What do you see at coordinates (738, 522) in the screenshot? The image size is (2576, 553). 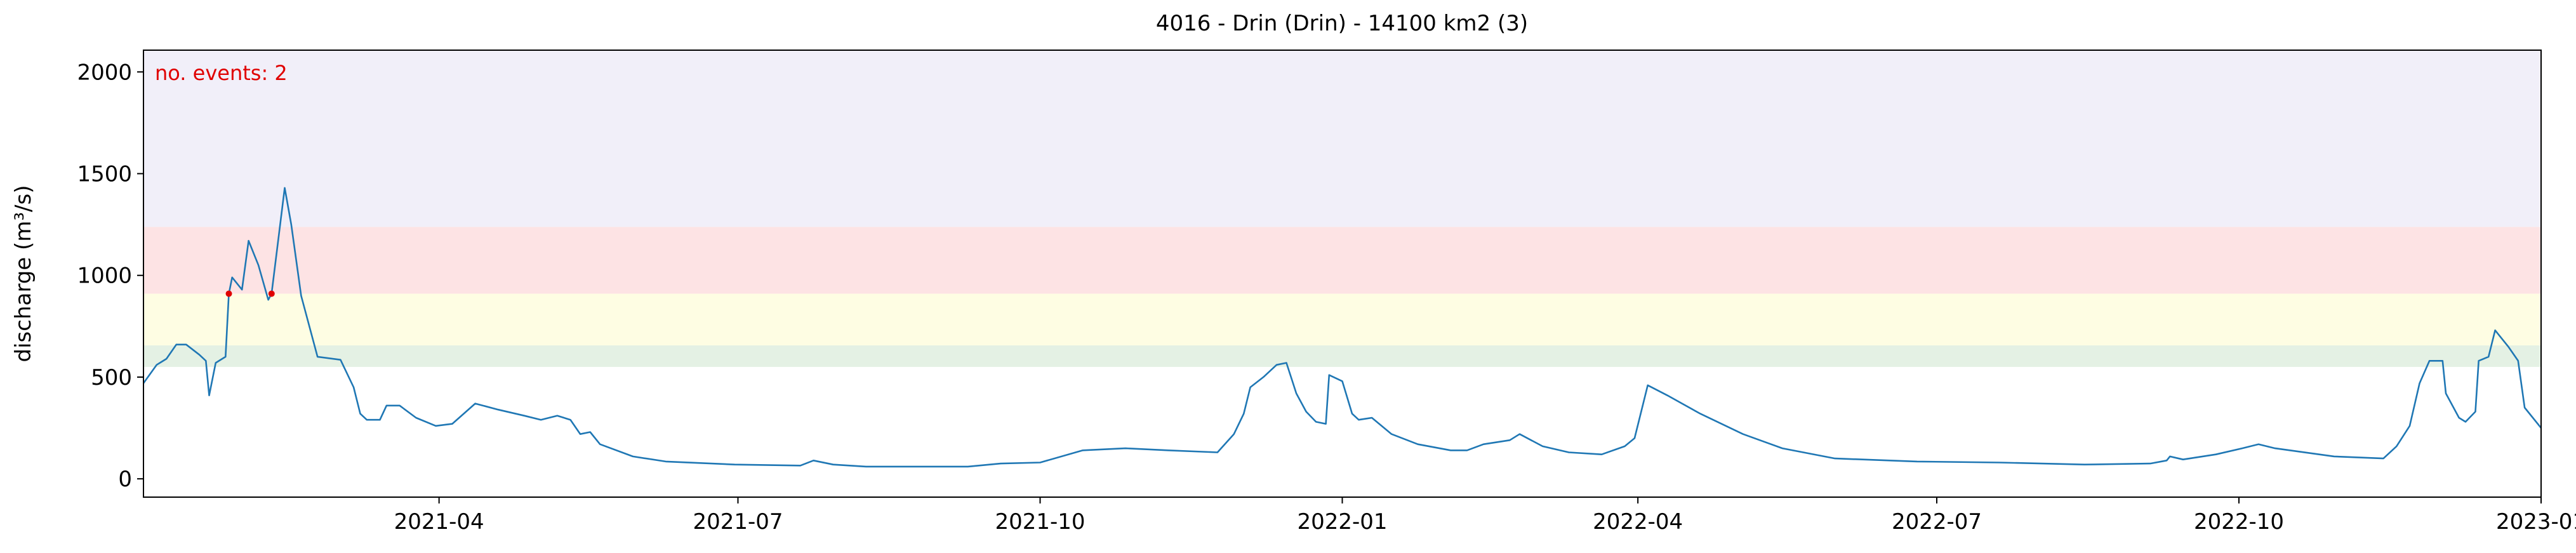 I see `x-tick-label: 2021-07` at bounding box center [738, 522].